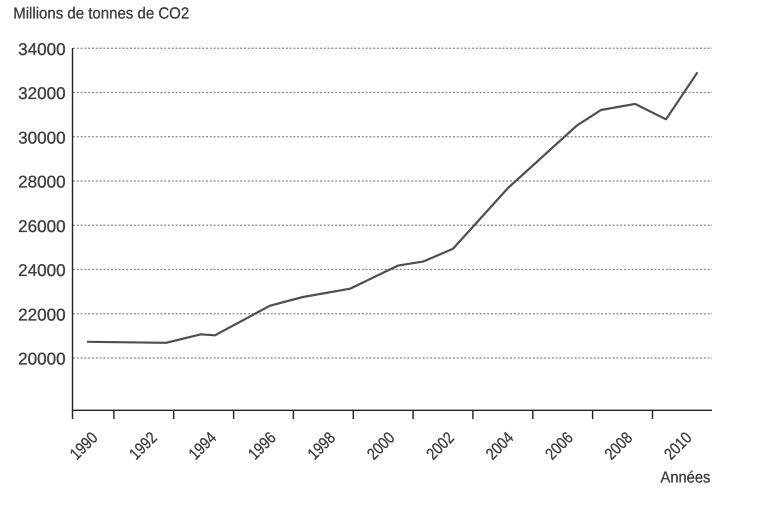 The image size is (765, 508). Describe the element at coordinates (42, 93) in the screenshot. I see `svg-text: 32000` at that location.